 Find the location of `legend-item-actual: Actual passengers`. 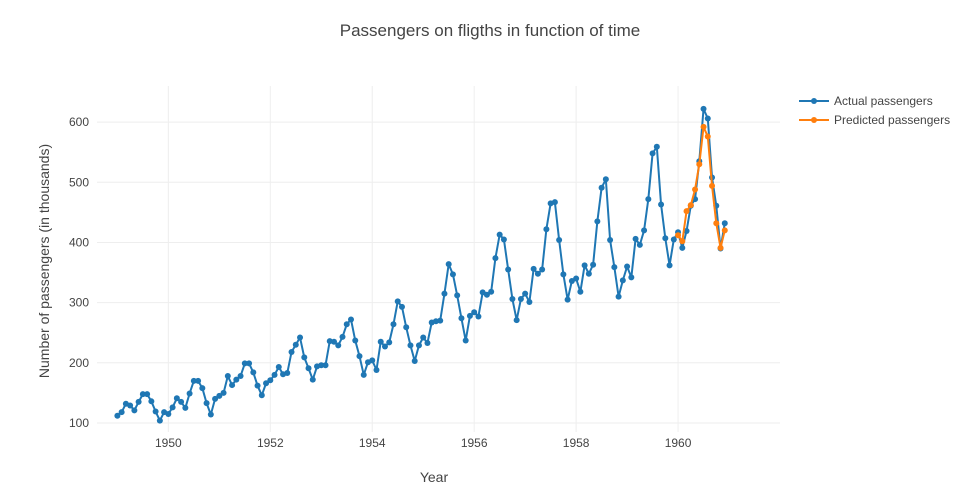

legend-item-actual: Actual passengers is located at coordinates (866, 101).